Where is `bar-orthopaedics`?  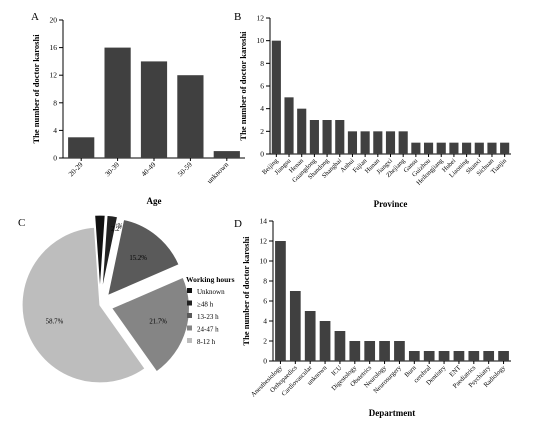
bar-orthopaedics is located at coordinates (295, 326).